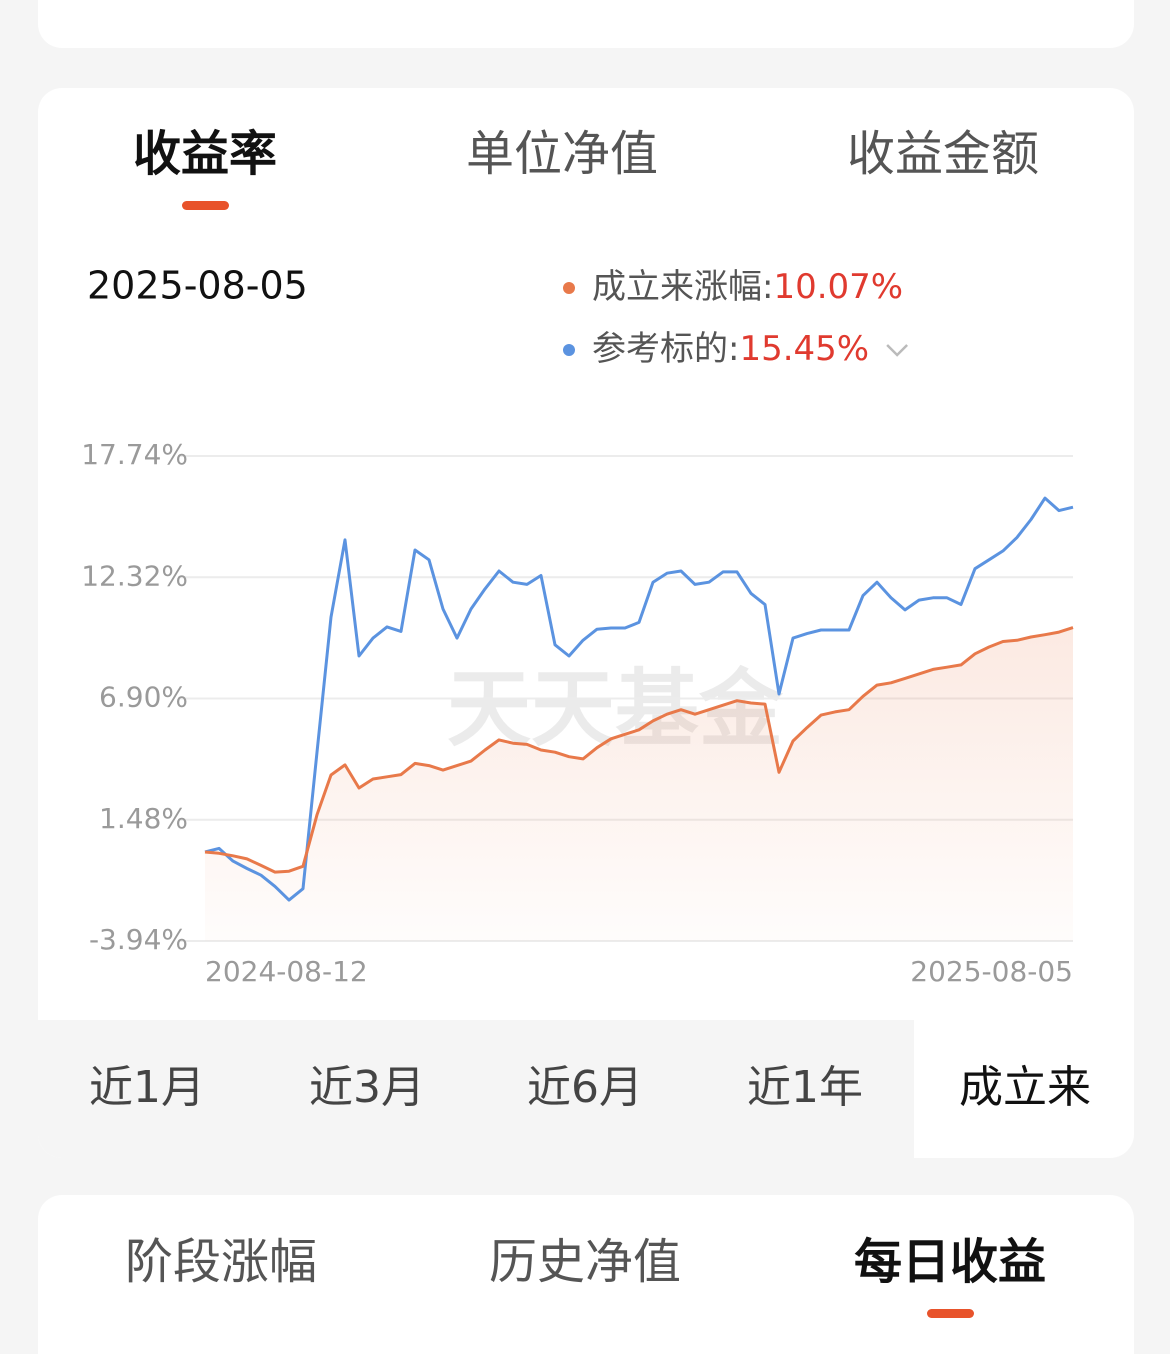 Image resolution: width=1170 pixels, height=1354 pixels. I want to click on y-tick-label: 6.90%, so click(143, 697).